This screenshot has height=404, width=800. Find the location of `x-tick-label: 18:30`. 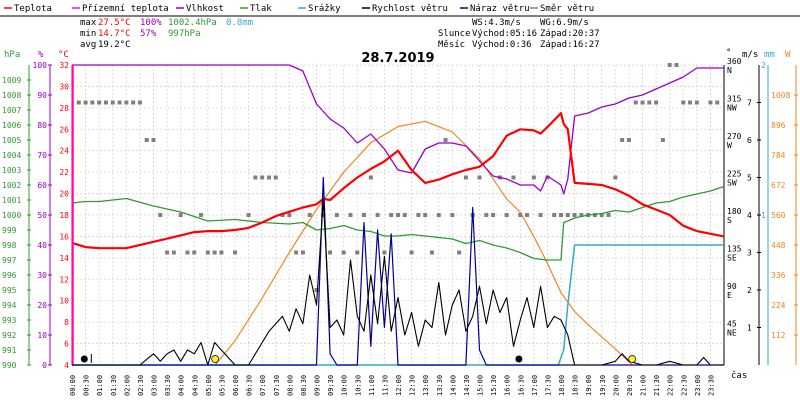

x-tick-label: 18:30 is located at coordinates (576, 385).